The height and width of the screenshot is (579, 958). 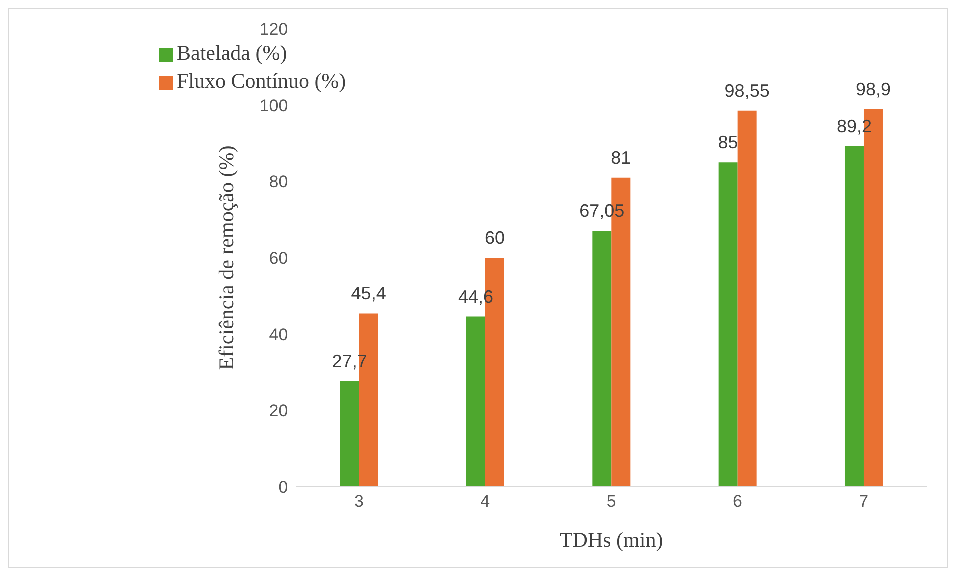 What do you see at coordinates (611, 502) in the screenshot?
I see `x-tick-label: 5` at bounding box center [611, 502].